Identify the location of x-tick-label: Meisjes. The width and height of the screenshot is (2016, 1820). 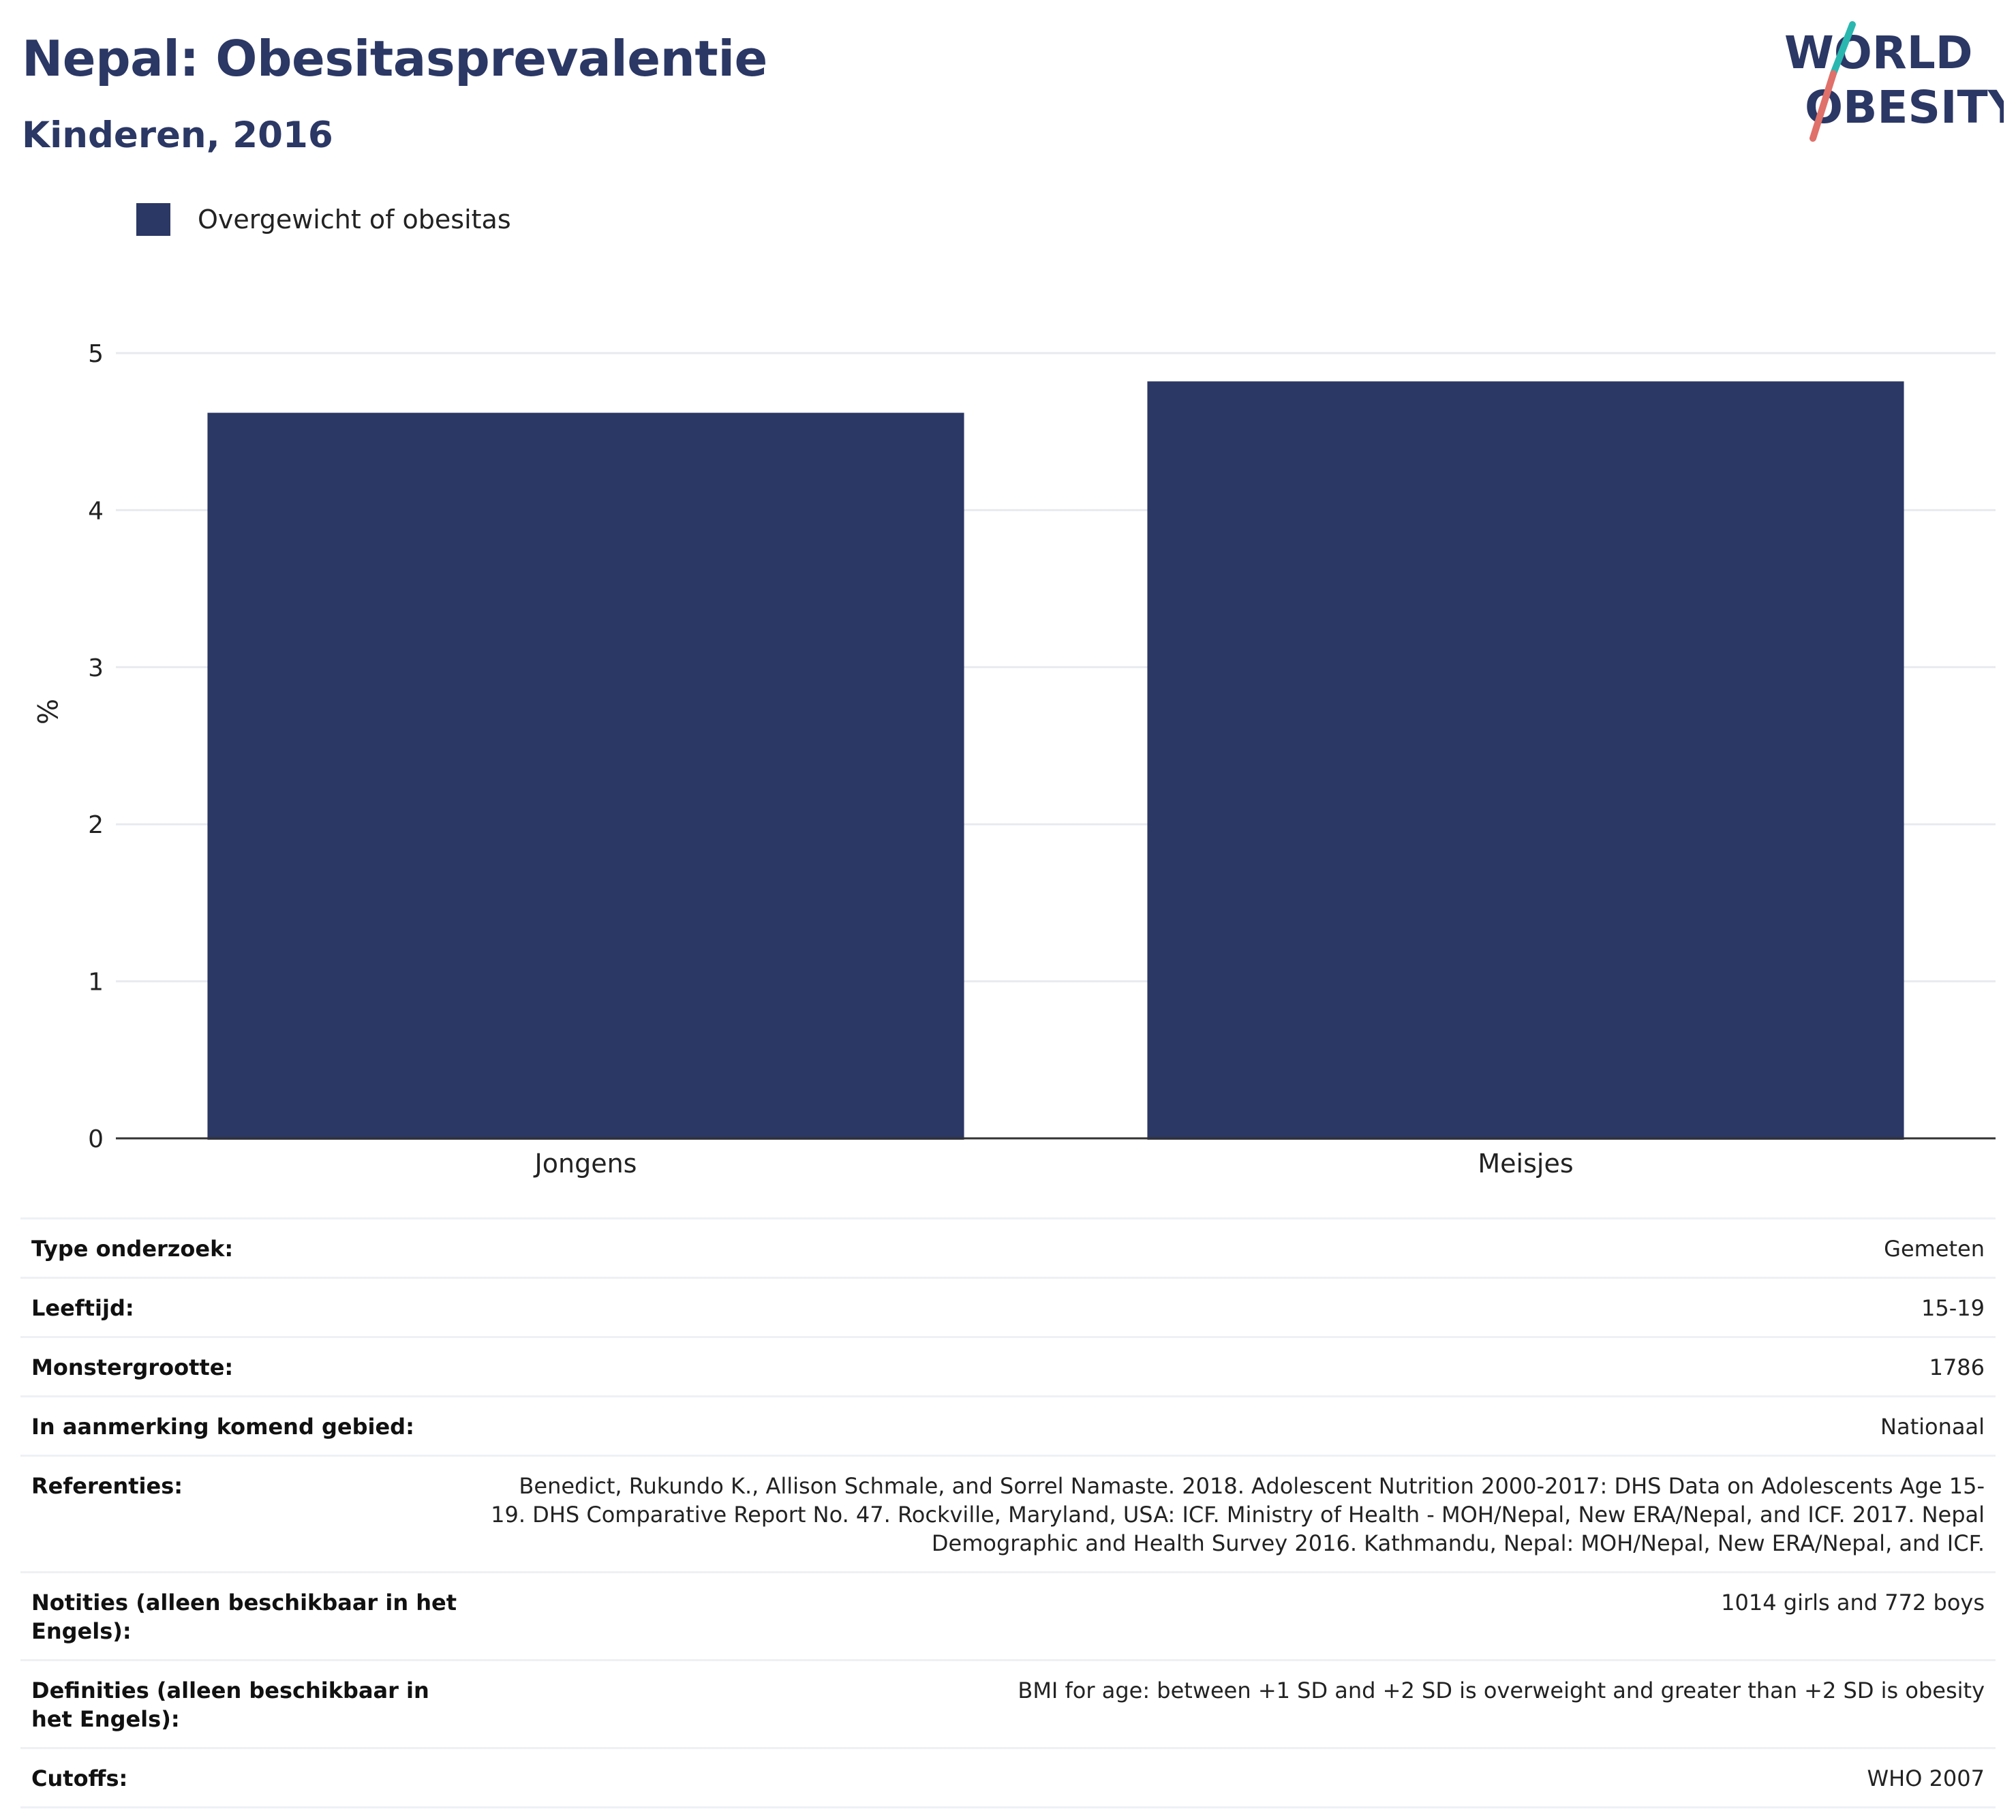
(1525, 1164).